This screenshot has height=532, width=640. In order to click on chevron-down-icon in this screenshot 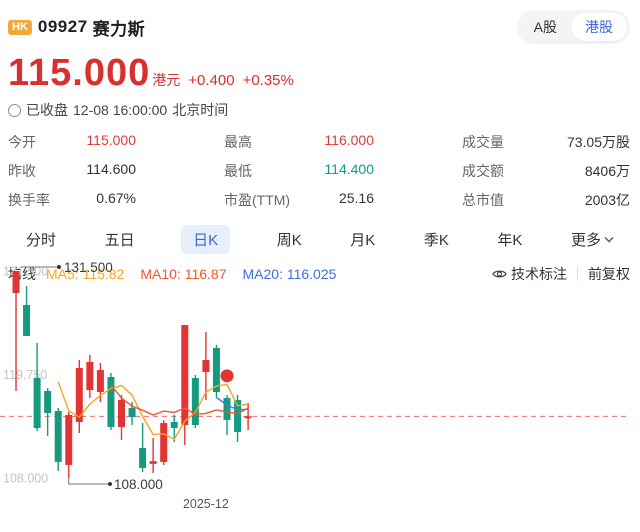, I will do `click(609, 240)`.